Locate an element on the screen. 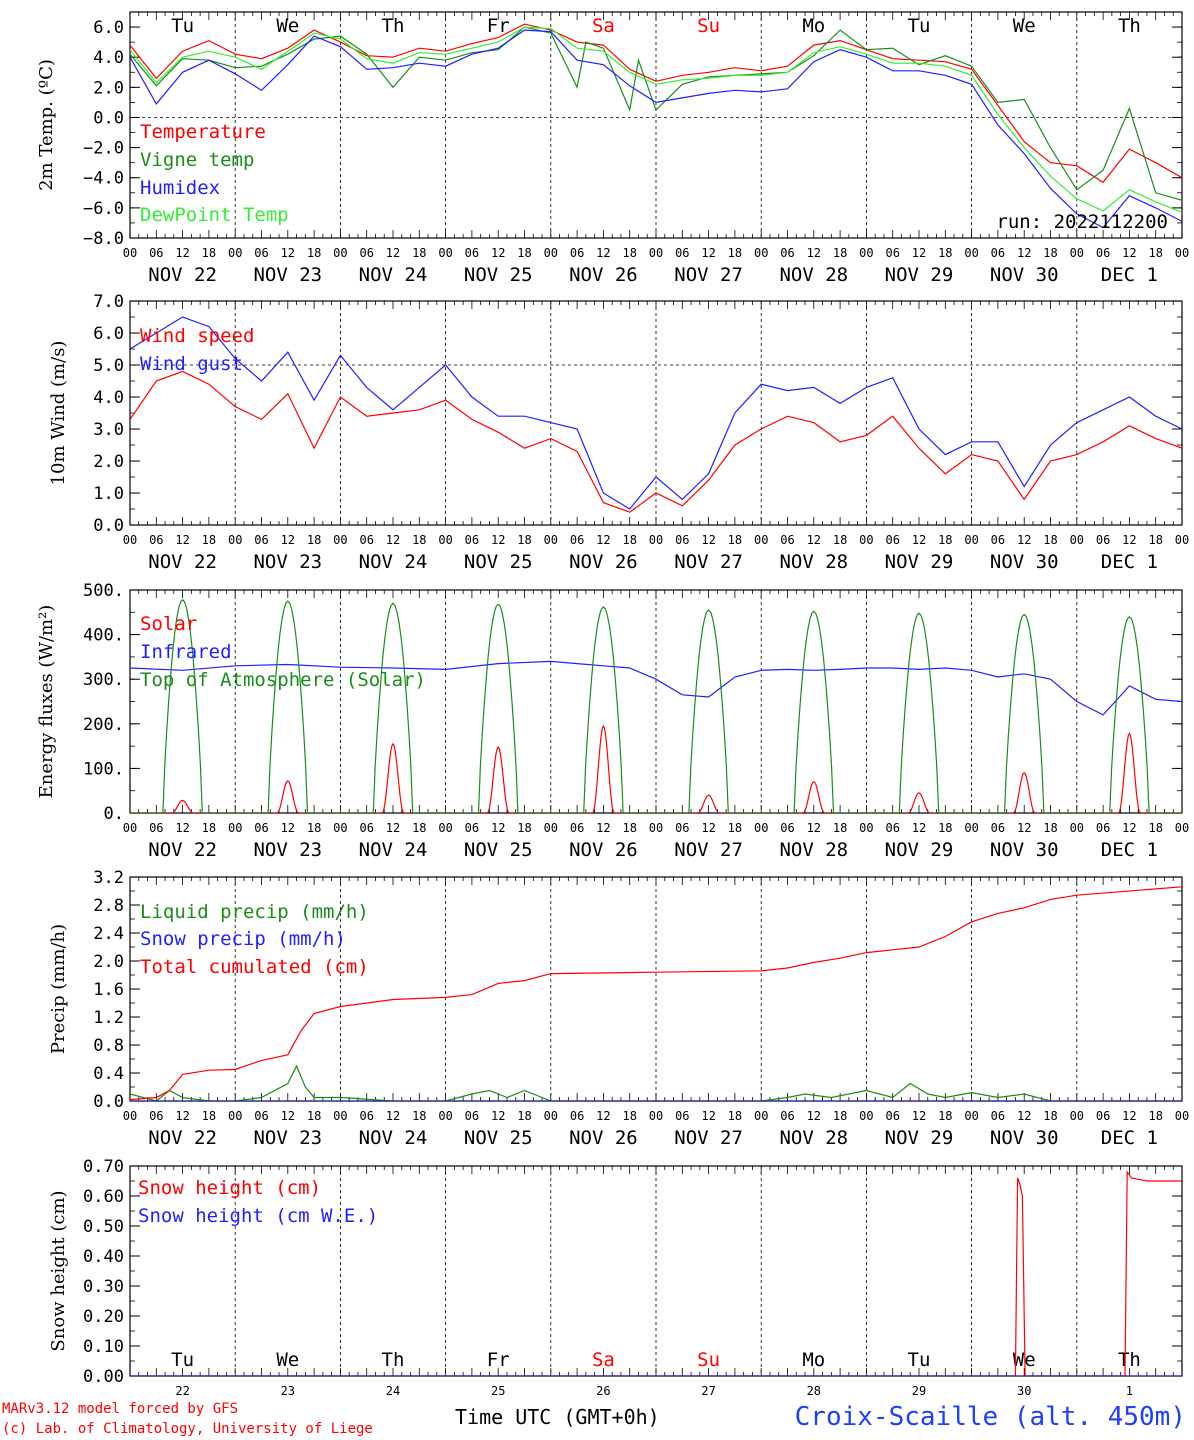 The width and height of the screenshot is (1194, 1440). weekday-label: Th is located at coordinates (1129, 26).